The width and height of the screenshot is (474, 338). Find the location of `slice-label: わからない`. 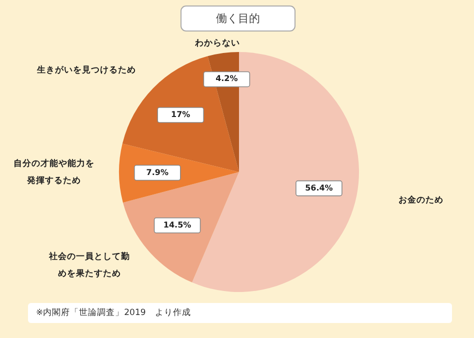

slice-label: わからない is located at coordinates (217, 44).